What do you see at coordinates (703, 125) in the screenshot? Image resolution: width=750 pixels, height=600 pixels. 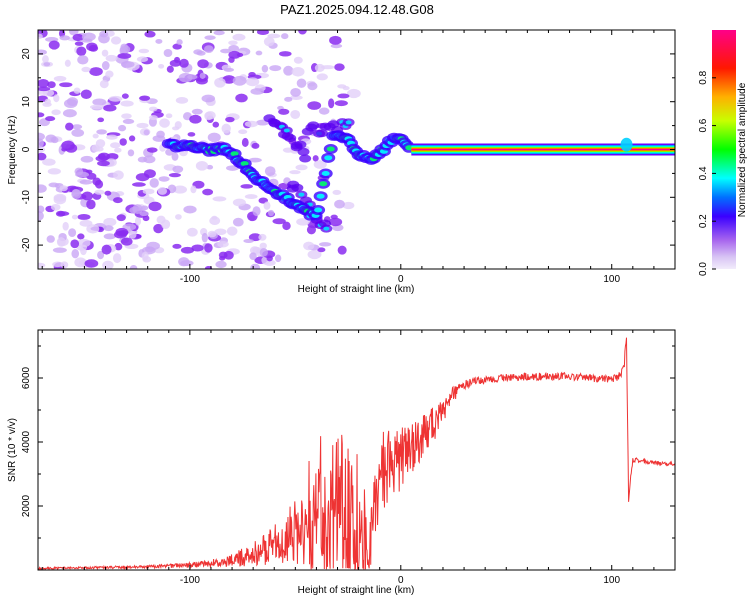 I see `colorbar-tick-label: 0.6` at bounding box center [703, 125].